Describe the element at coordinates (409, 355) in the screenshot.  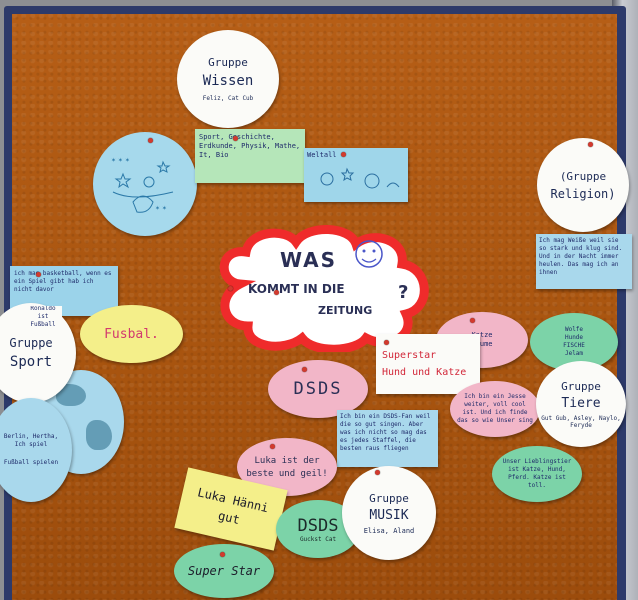
I see `superstar-card-line-1: Superstar` at that location.